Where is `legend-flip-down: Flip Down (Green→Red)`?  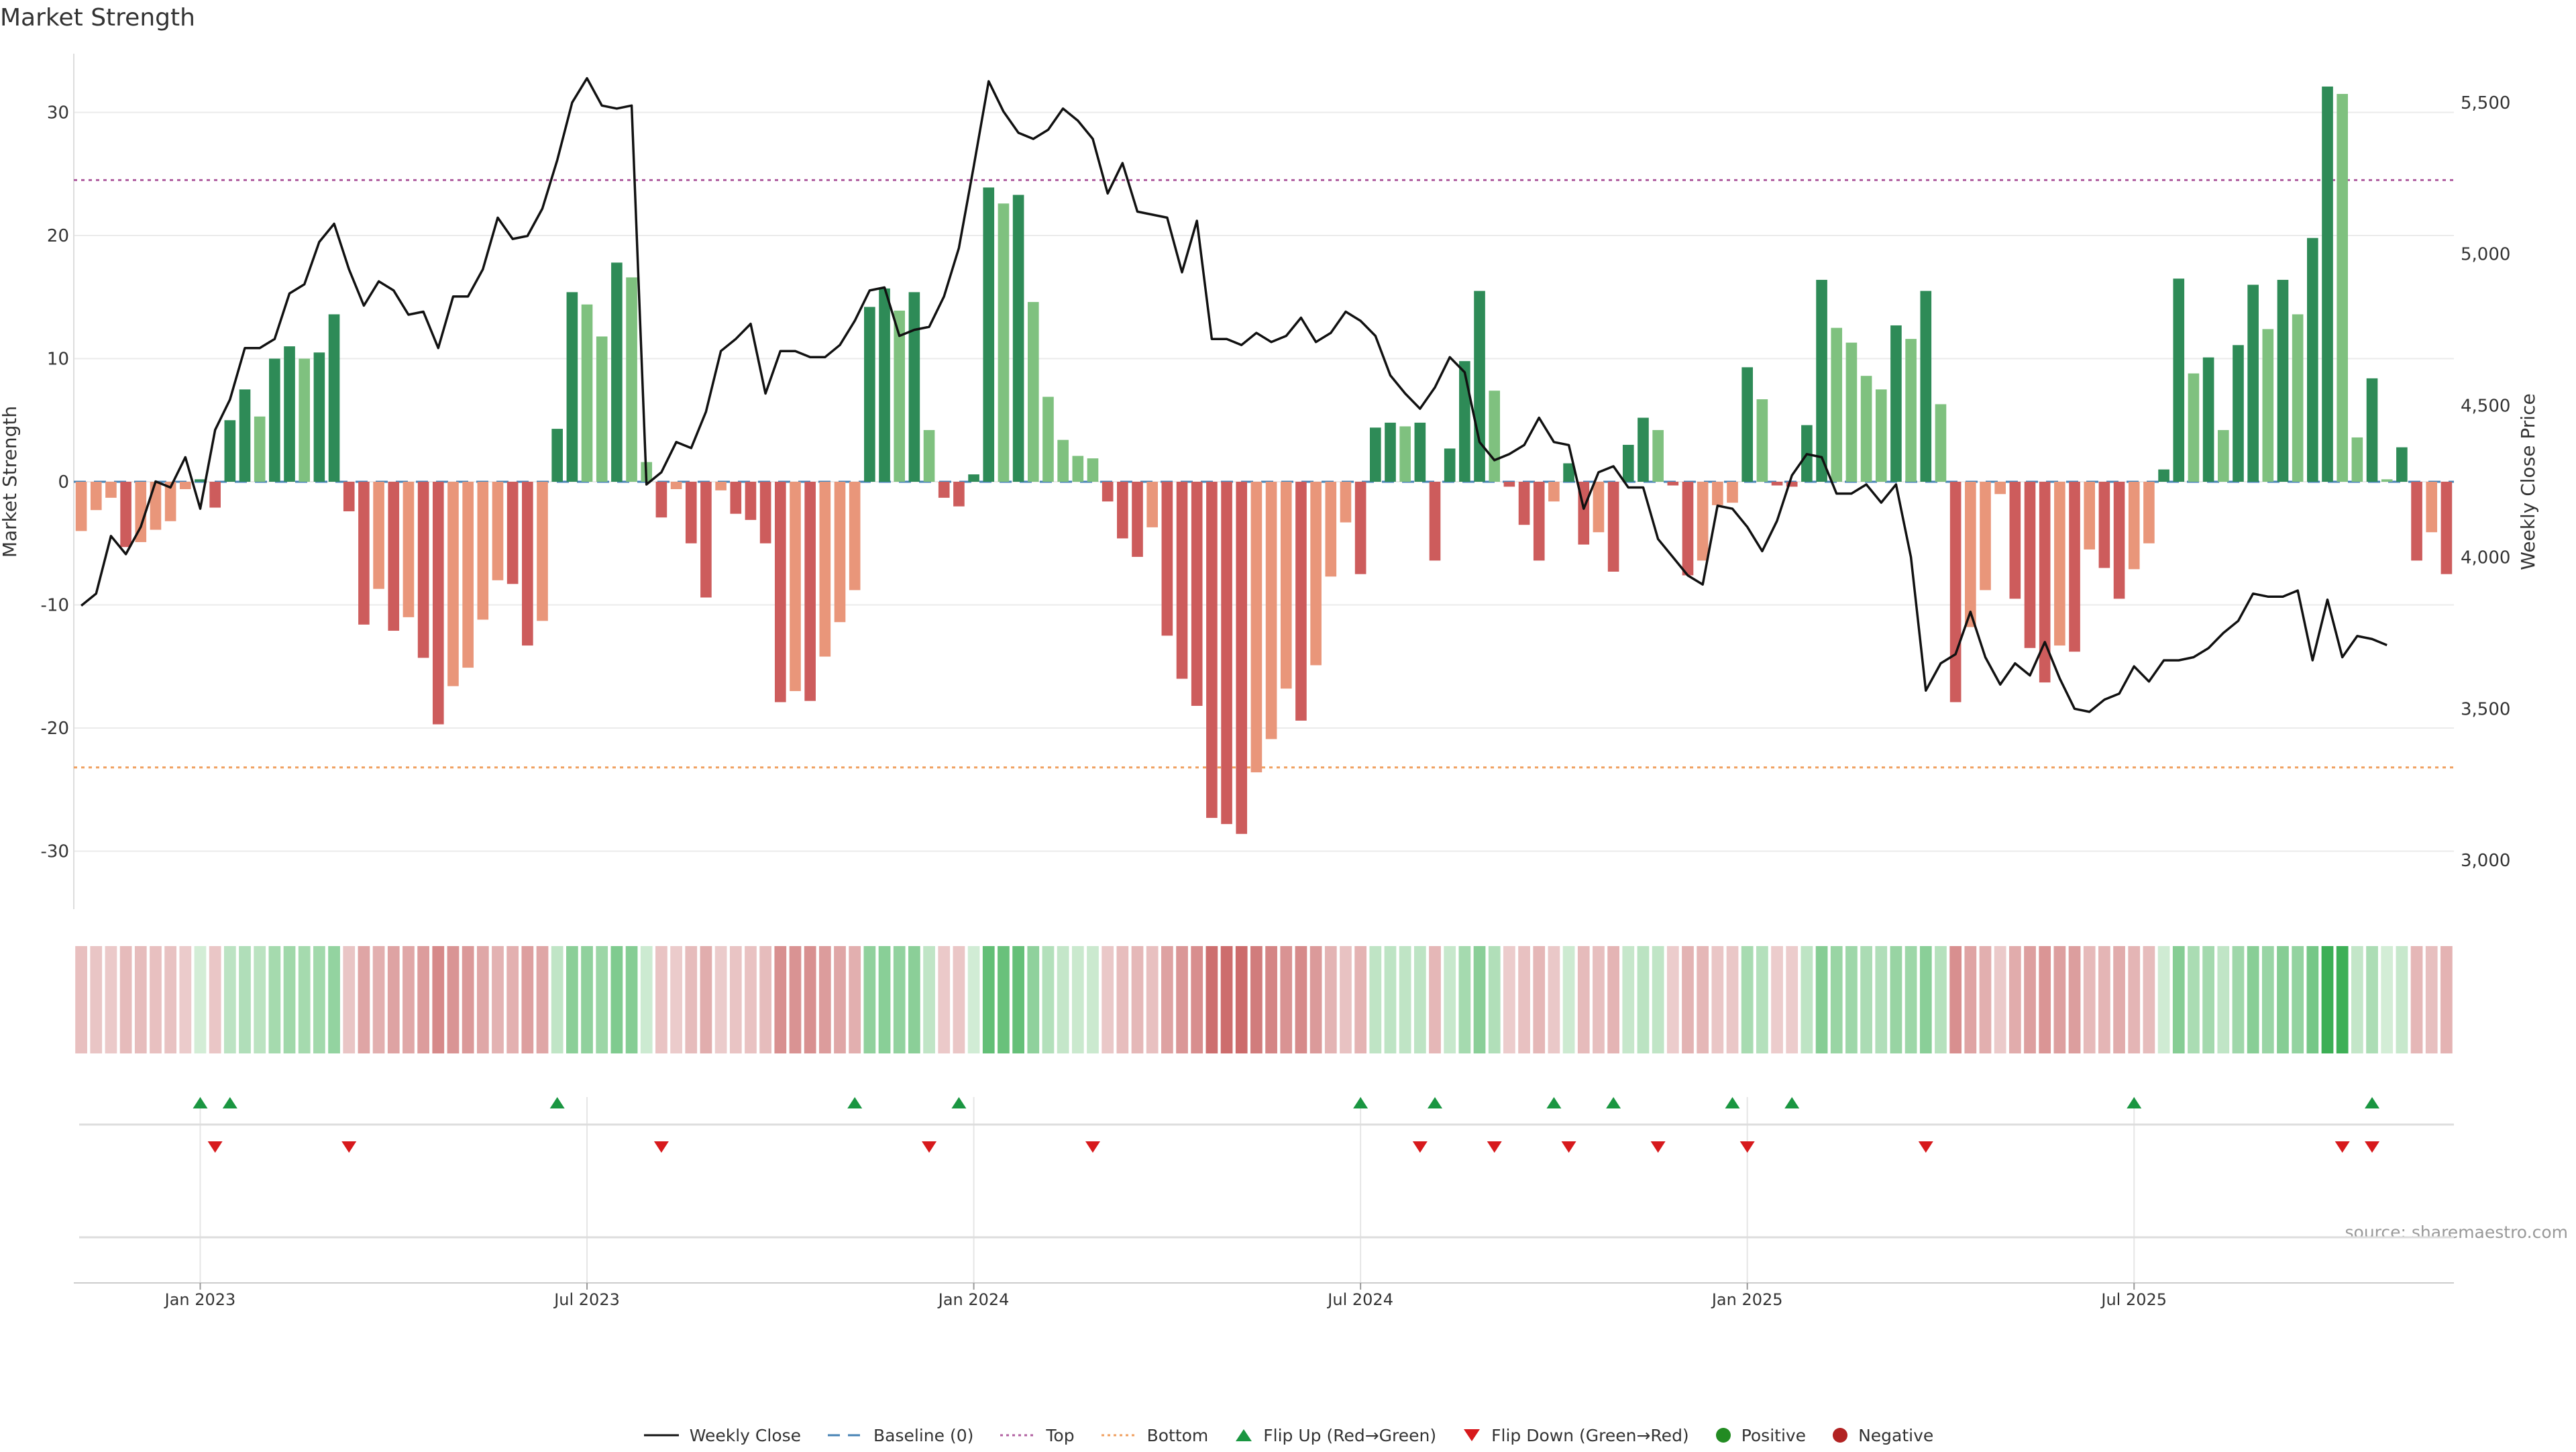
legend-flip-down: Flip Down (Green→Red) is located at coordinates (1575, 1436).